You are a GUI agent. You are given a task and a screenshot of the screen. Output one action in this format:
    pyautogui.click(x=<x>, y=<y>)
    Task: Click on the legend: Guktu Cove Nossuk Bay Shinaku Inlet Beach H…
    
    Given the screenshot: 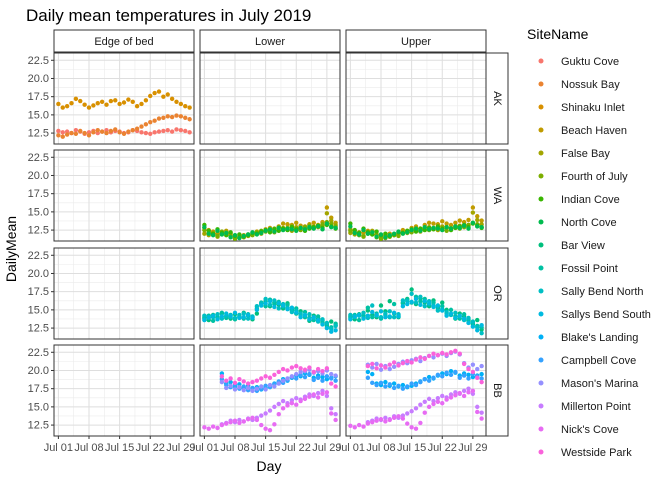 What is the action you would take?
    pyautogui.click(x=594, y=257)
    